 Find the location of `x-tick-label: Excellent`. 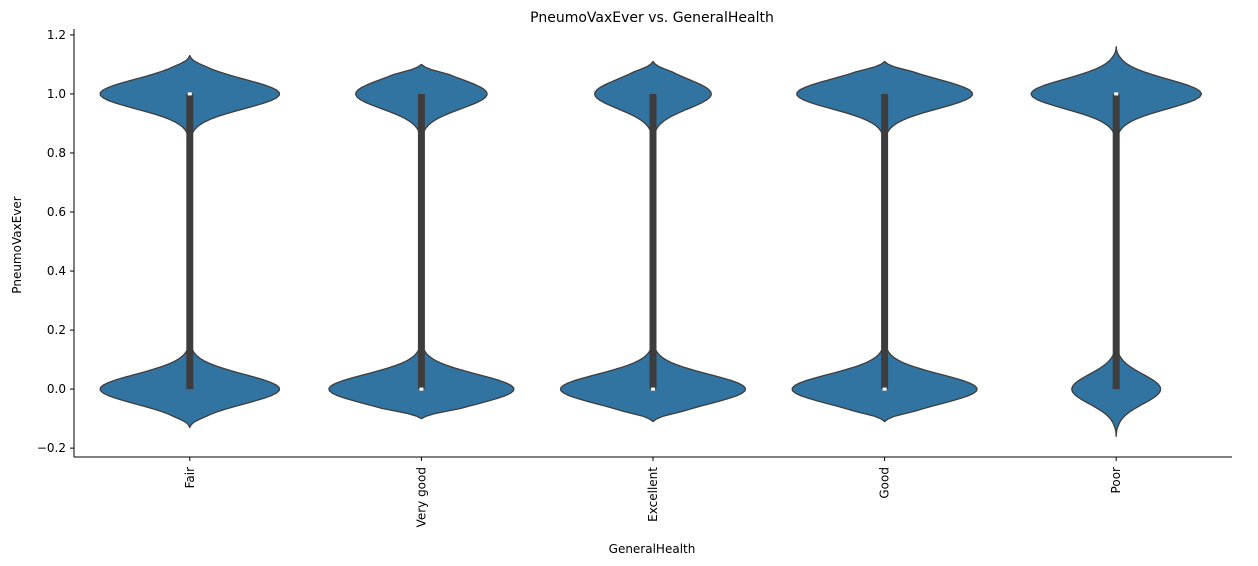

x-tick-label: Excellent is located at coordinates (653, 494).